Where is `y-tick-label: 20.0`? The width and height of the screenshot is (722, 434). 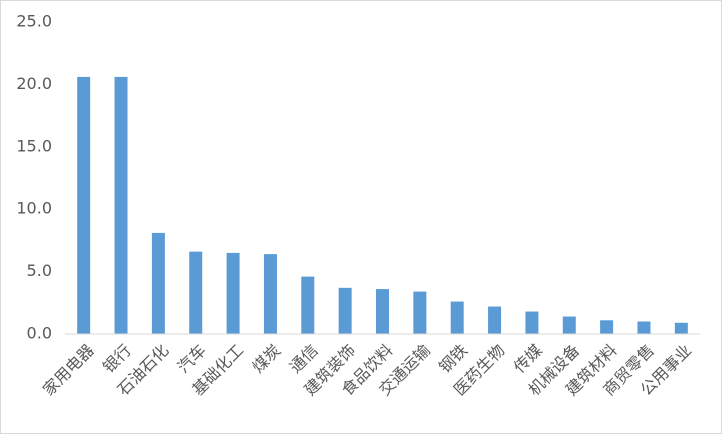 y-tick-label: 20.0 is located at coordinates (34, 83).